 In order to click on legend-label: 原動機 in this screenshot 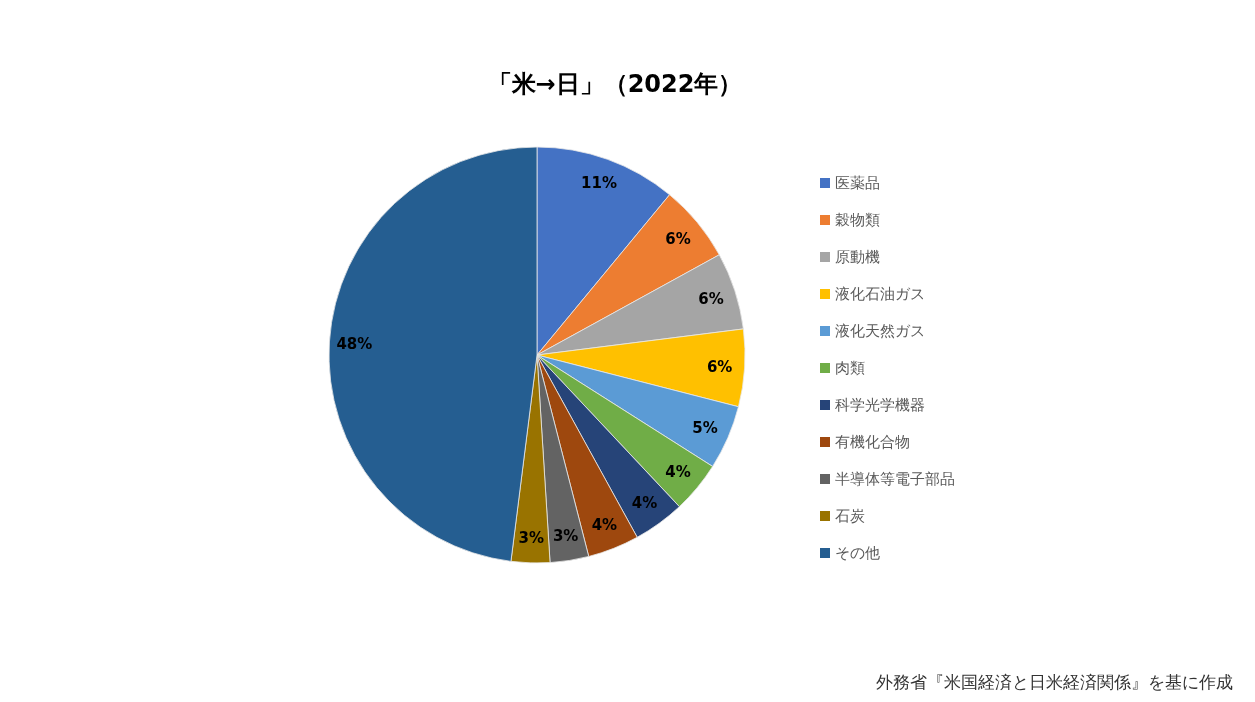, I will do `click(857, 257)`.